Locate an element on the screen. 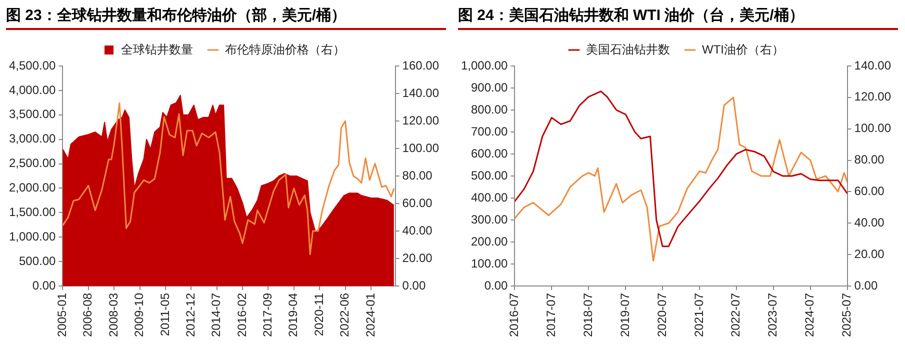 This screenshot has height=350, width=905. x-tick-label: 2023-07 is located at coordinates (773, 315).